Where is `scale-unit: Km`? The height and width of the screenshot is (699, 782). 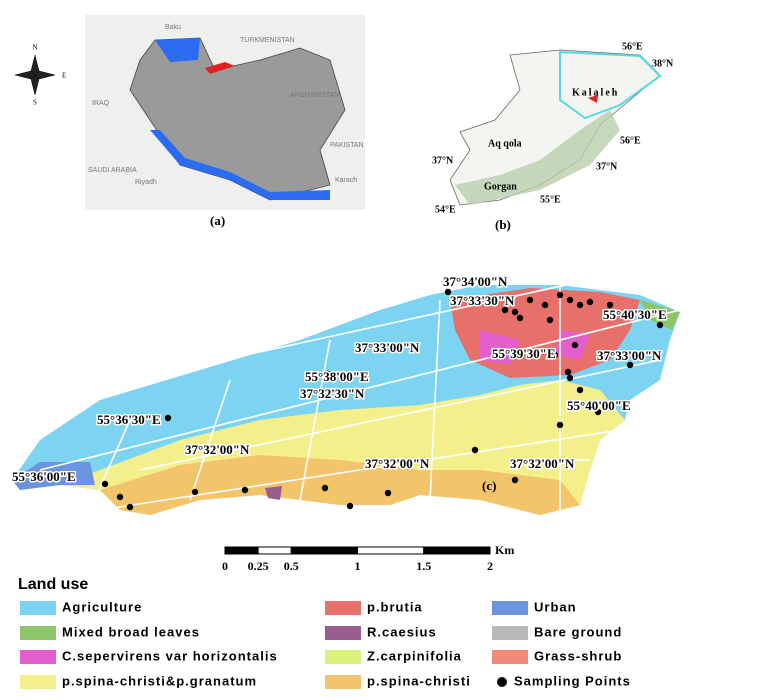
scale-unit: Km is located at coordinates (504, 550).